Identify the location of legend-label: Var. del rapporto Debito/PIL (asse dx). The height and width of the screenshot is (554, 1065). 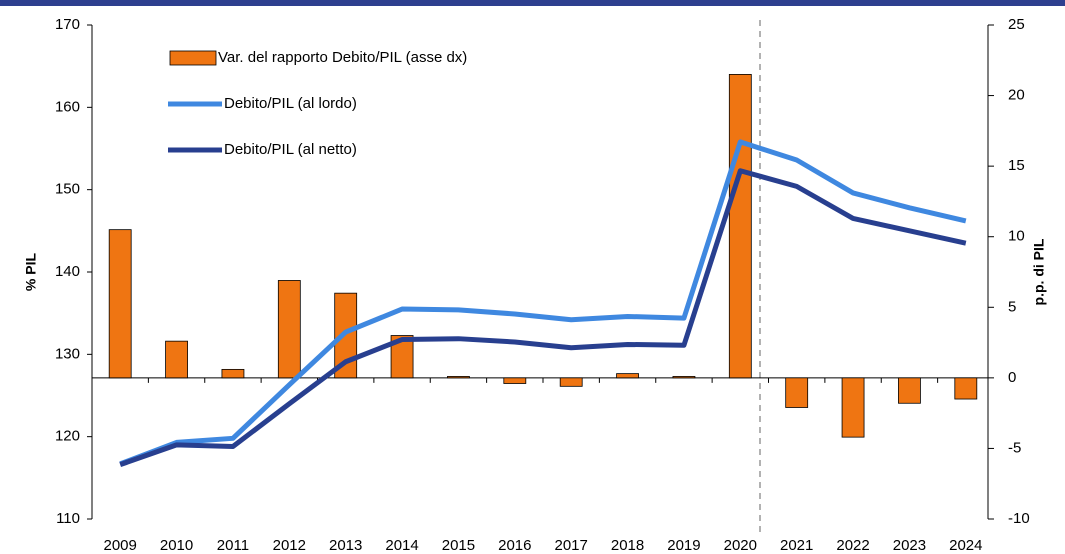
(342, 57).